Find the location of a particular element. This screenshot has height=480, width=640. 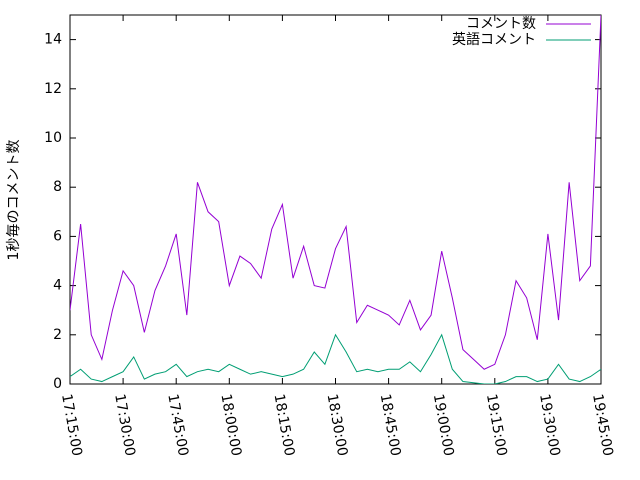

x-tick-label: 19:15:00 is located at coordinates (496, 425).